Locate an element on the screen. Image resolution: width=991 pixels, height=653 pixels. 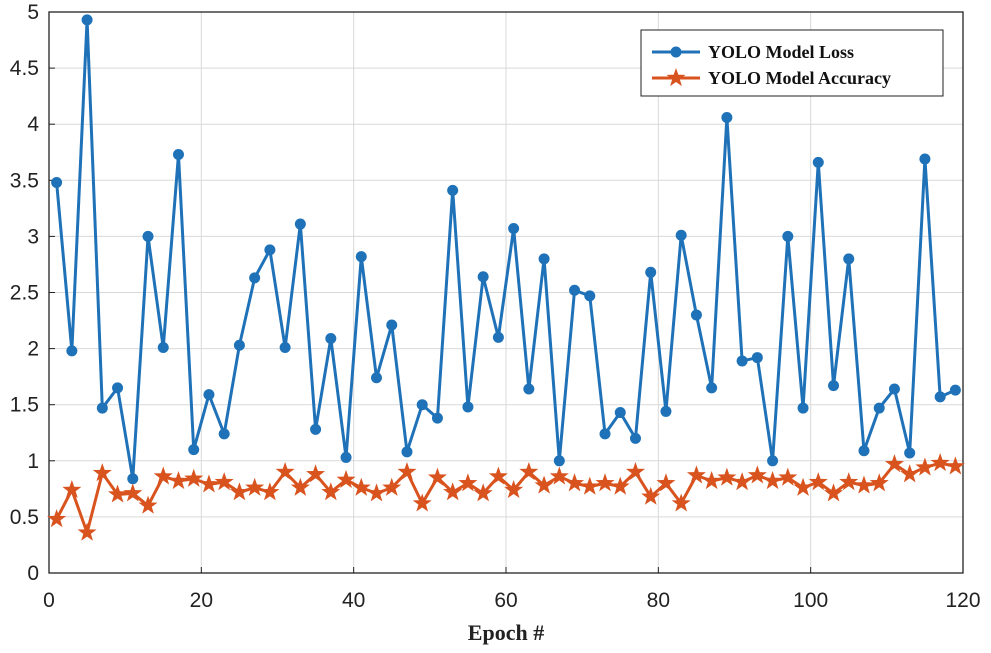
legend-label-accuracy: YOLO Model Accuracy is located at coordinates (799, 78).